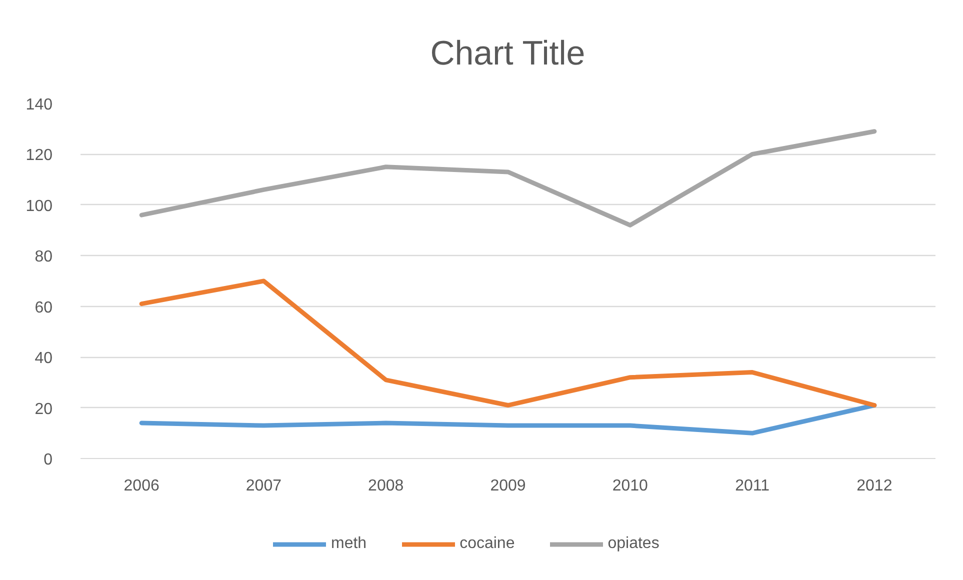 The height and width of the screenshot is (580, 963). I want to click on x-tick-label: 2007, so click(264, 486).